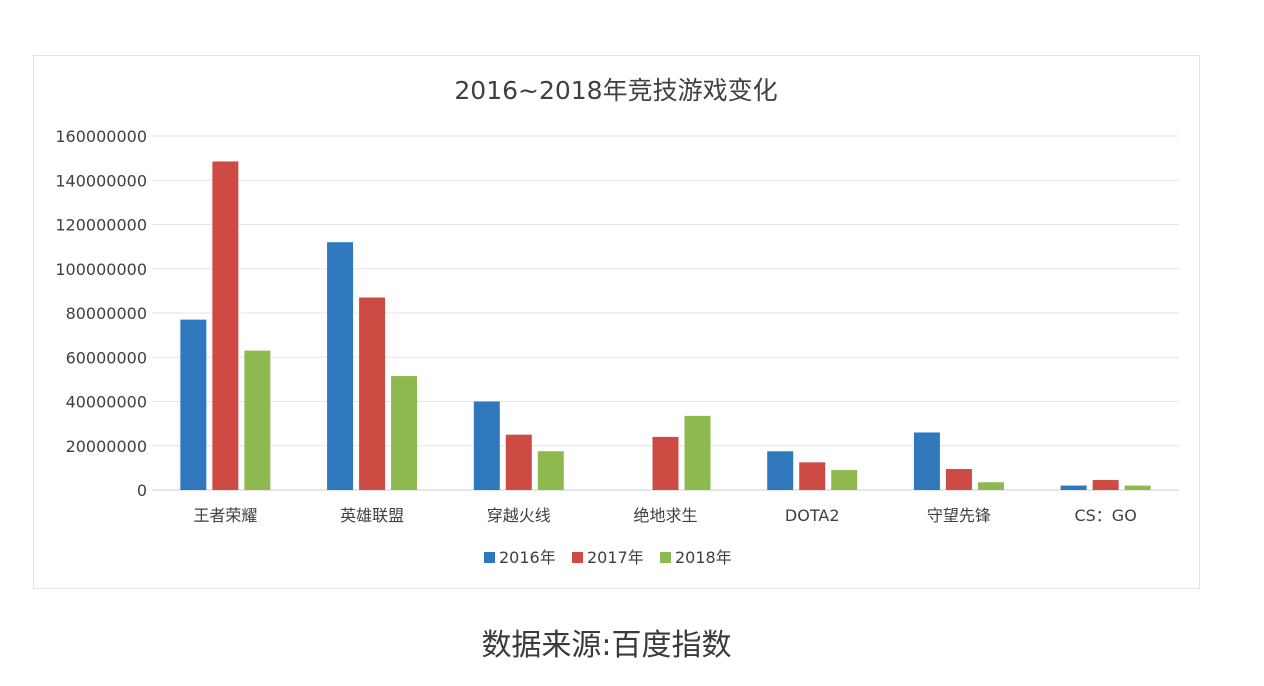 Image resolution: width=1264 pixels, height=686 pixels. I want to click on x-tick-label: 绝地求生, so click(665, 515).